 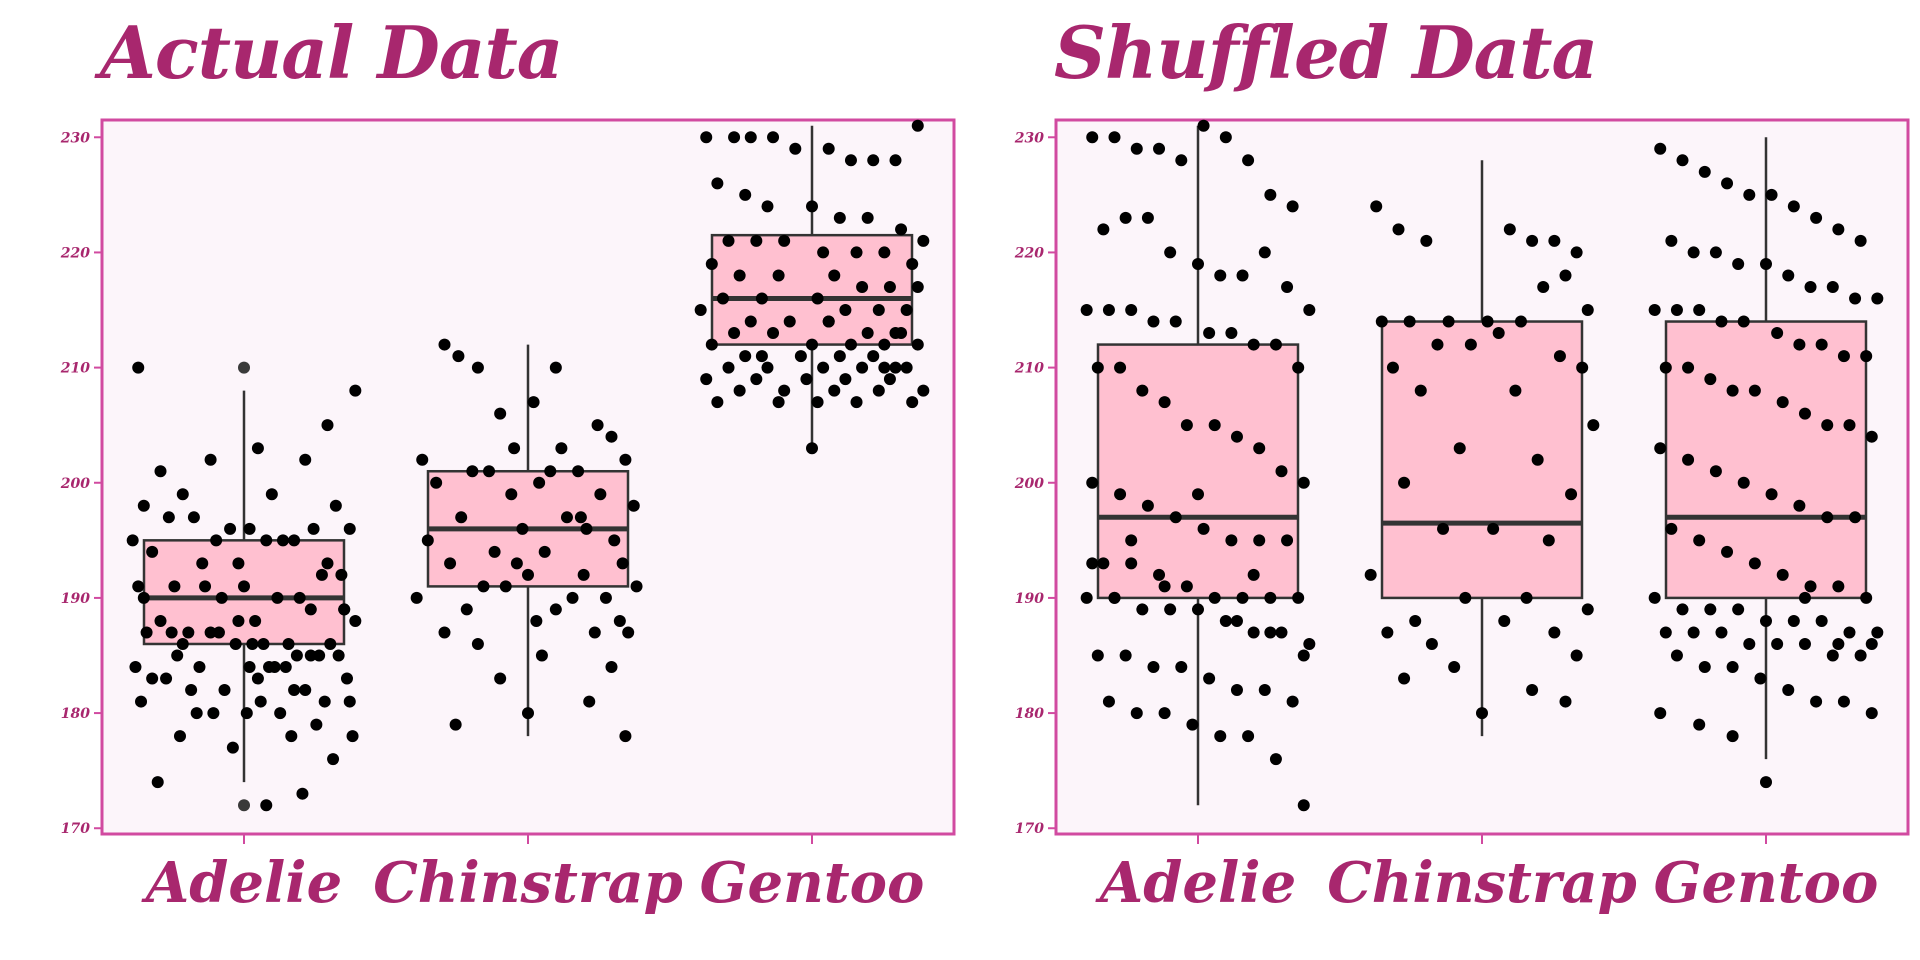 What do you see at coordinates (526, 540) in the screenshot?
I see `points-chinstrap` at bounding box center [526, 540].